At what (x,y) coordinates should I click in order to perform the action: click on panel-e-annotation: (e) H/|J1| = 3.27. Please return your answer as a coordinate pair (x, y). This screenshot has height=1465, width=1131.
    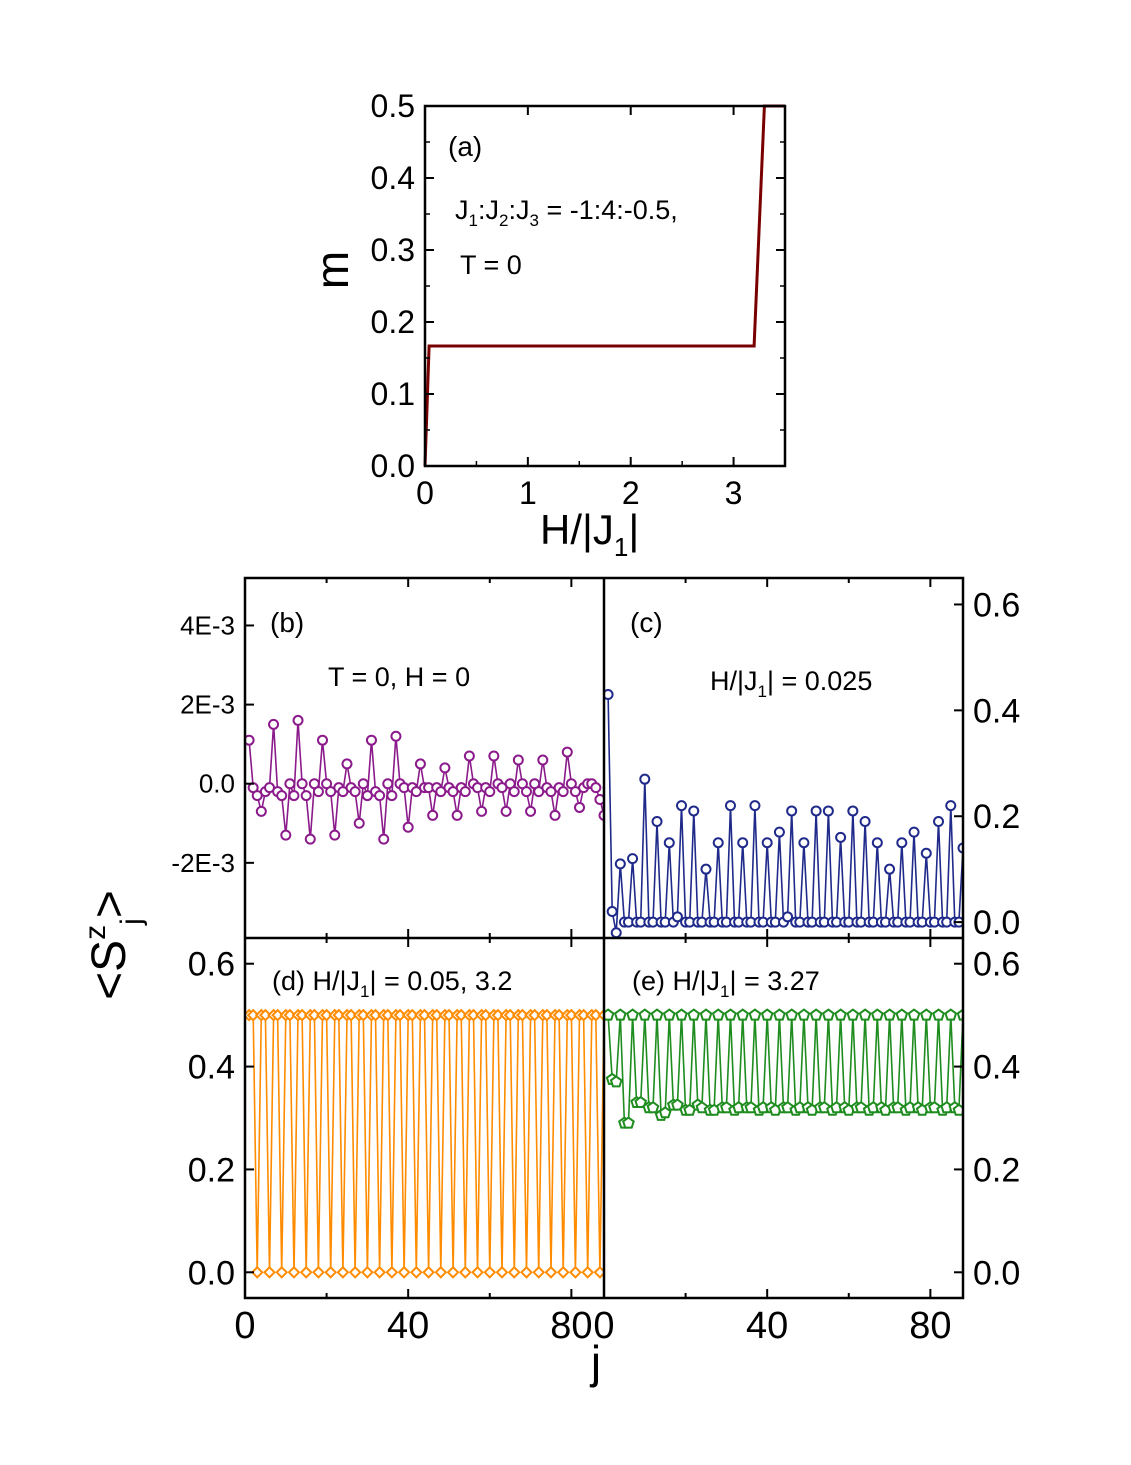
    Looking at the image, I should click on (726, 983).